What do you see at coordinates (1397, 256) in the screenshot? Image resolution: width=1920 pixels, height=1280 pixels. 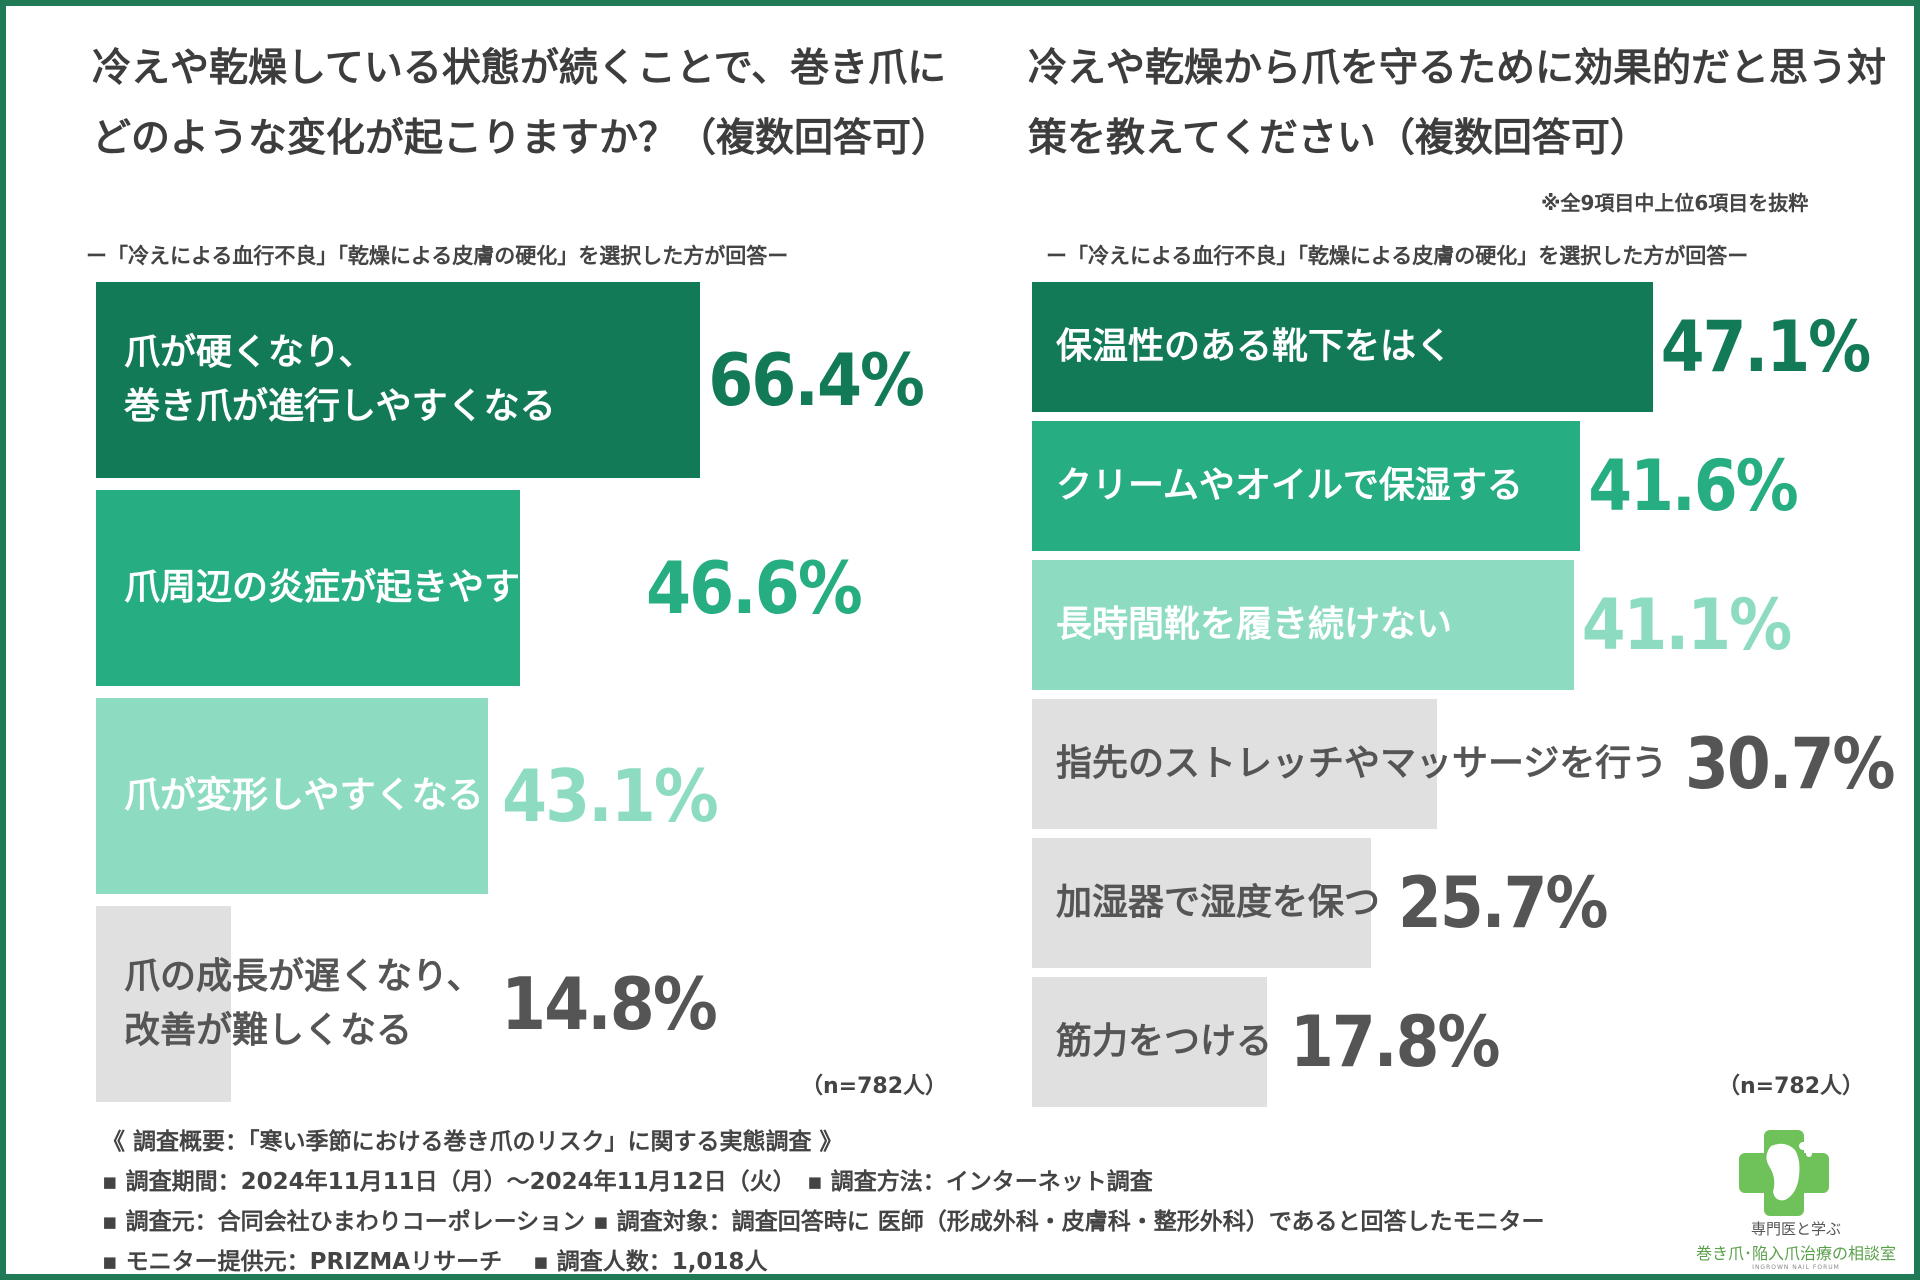 I see `right-subnote: ー「冷えによる血行不良」「乾燥による皮膚の硬化」を選択した方が回答ー` at bounding box center [1397, 256].